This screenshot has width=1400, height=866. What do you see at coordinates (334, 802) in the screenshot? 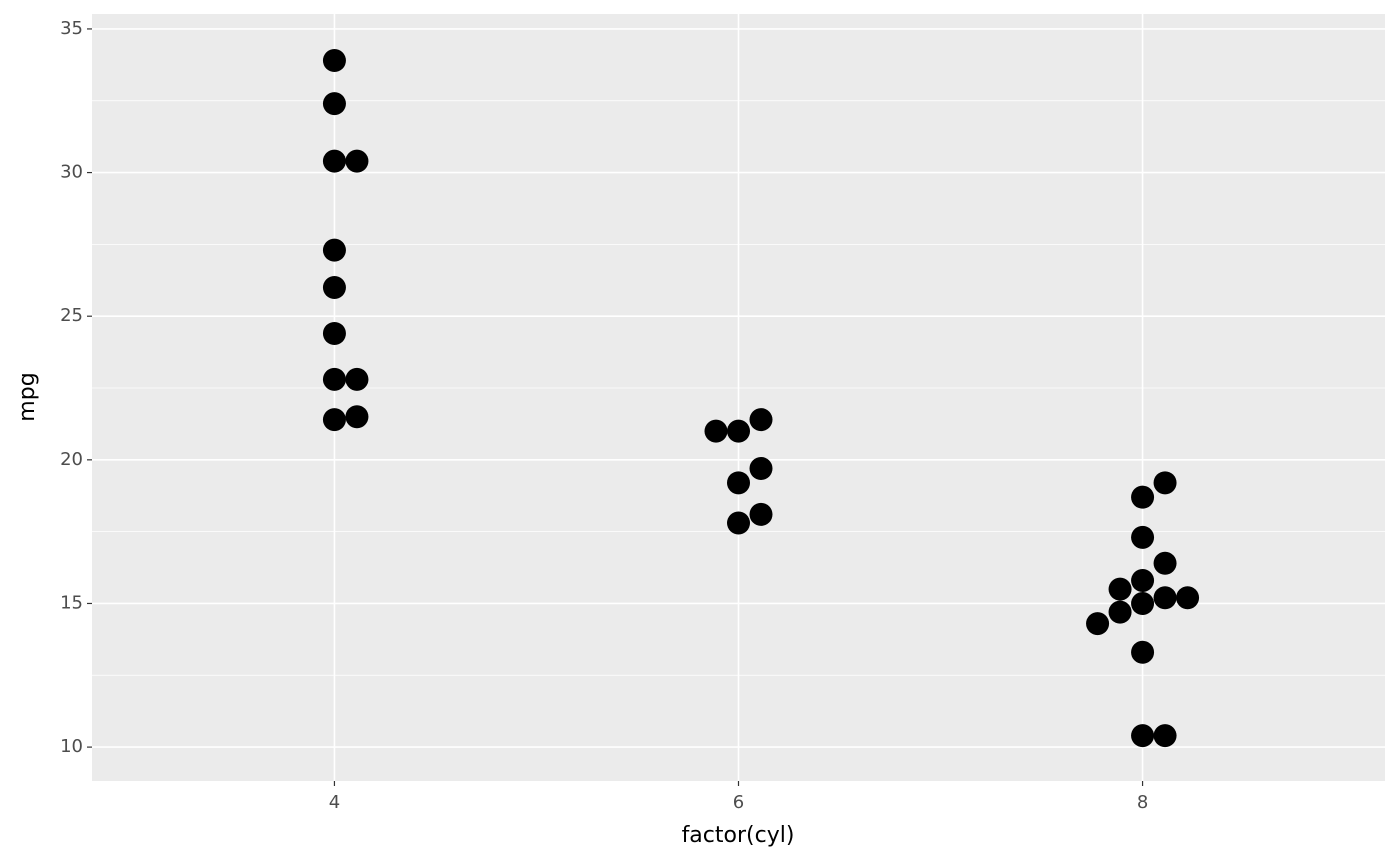
I see `x-tick-label: 4` at bounding box center [334, 802].